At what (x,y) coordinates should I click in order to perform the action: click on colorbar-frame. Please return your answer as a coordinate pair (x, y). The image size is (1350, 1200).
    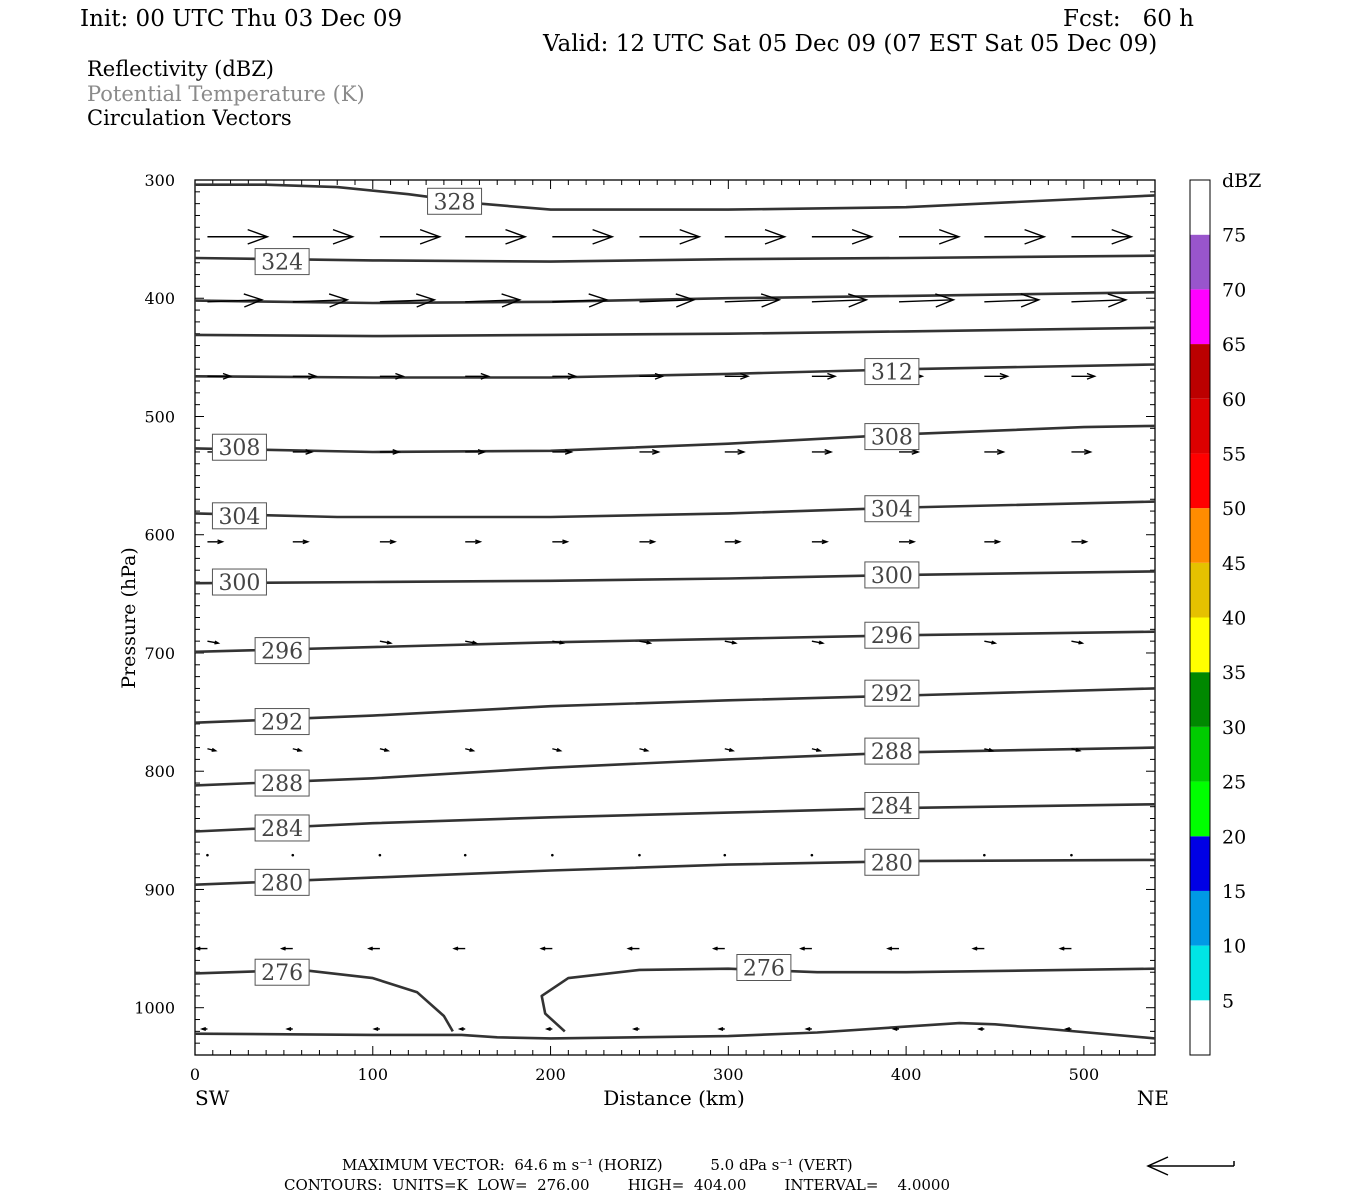
    Looking at the image, I should click on (1200, 617).